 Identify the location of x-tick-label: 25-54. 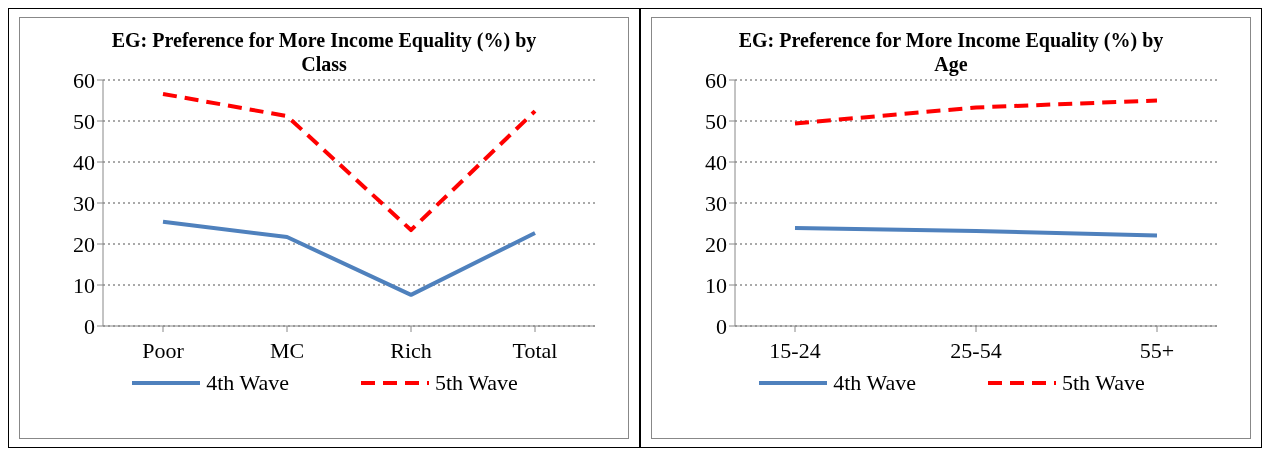
(976, 350).